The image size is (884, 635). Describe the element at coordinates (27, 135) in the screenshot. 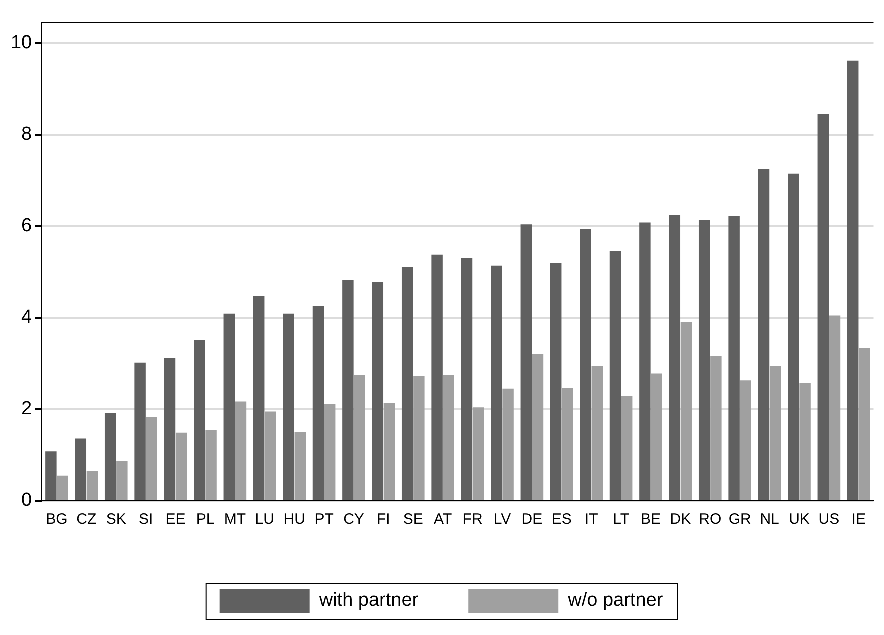

I see `y-tick-label: 8` at that location.